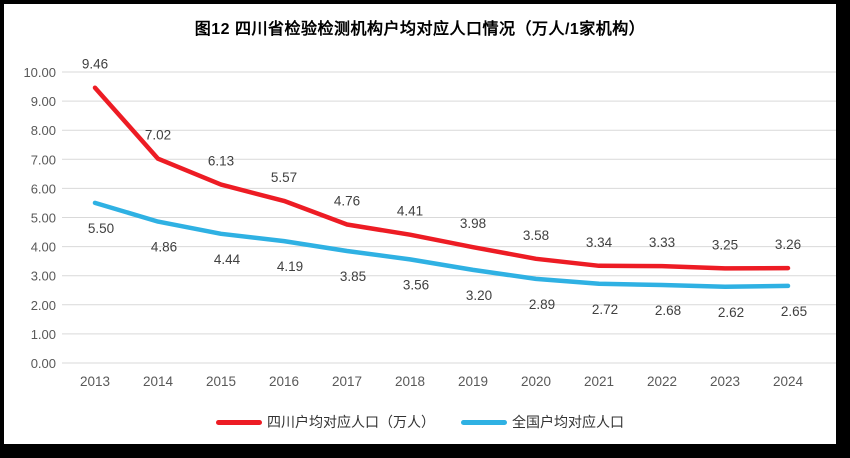 The image size is (850, 458). Describe the element at coordinates (536, 235) in the screenshot. I see `data-label-0: 3.58` at that location.